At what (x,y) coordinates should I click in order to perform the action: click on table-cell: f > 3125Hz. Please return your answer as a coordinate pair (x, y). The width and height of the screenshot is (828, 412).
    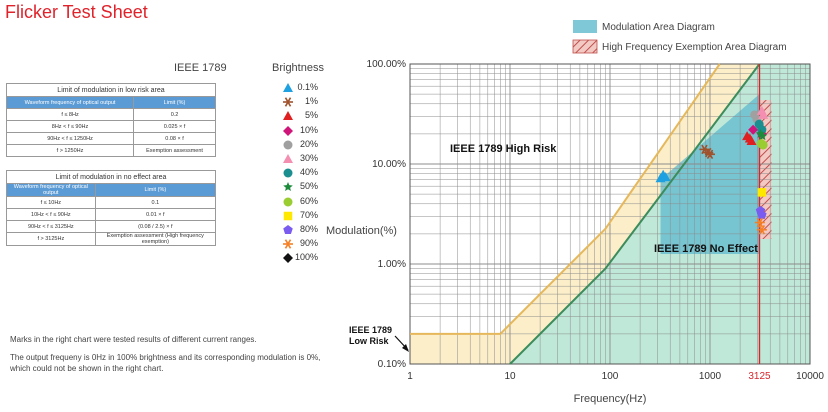
    Looking at the image, I should click on (51, 239).